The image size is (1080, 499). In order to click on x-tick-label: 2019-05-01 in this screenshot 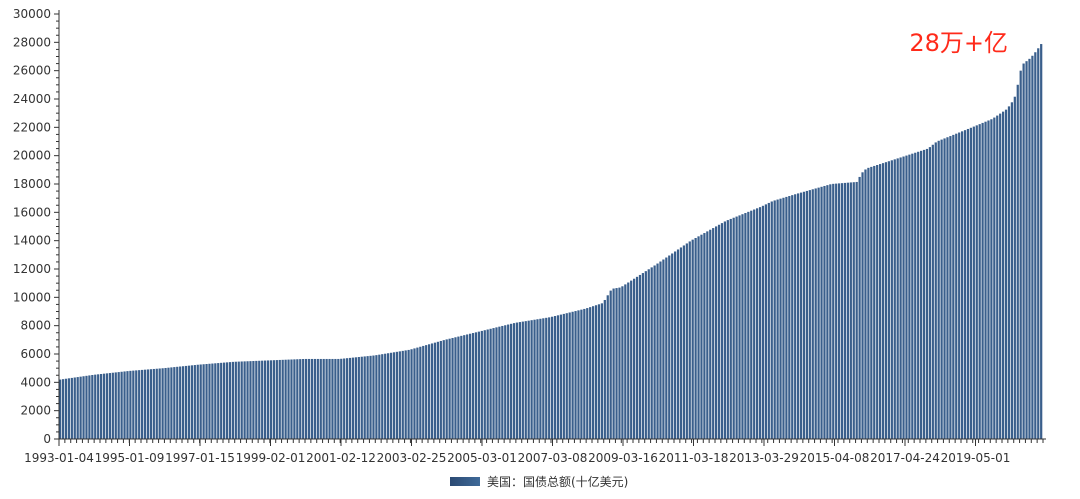, I will do `click(976, 458)`.